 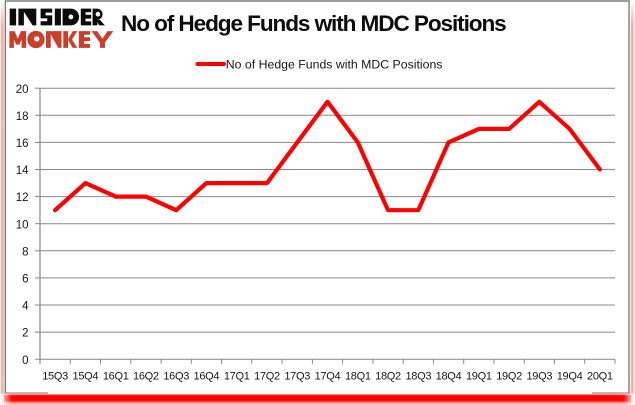 What do you see at coordinates (22, 198) in the screenshot?
I see `svg-text: 12` at bounding box center [22, 198].